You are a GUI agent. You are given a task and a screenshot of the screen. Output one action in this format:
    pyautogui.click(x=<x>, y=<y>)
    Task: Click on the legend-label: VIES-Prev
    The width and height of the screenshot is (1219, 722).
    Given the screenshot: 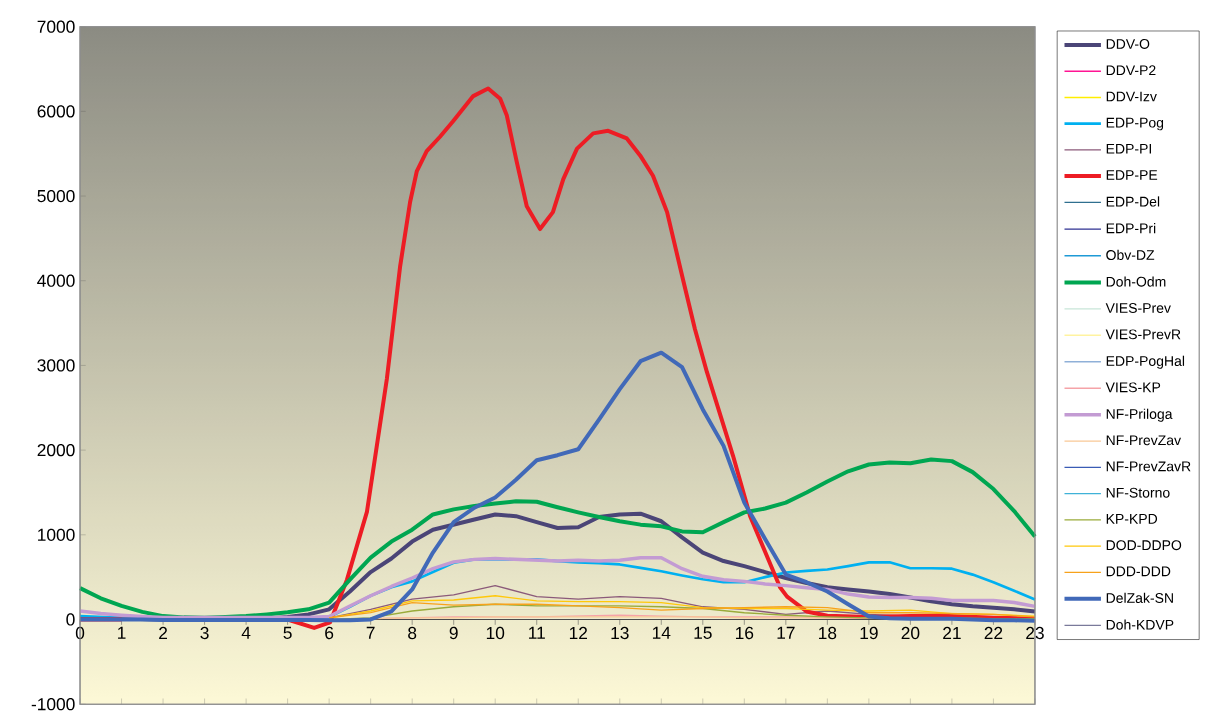 What is the action you would take?
    pyautogui.click(x=1138, y=308)
    